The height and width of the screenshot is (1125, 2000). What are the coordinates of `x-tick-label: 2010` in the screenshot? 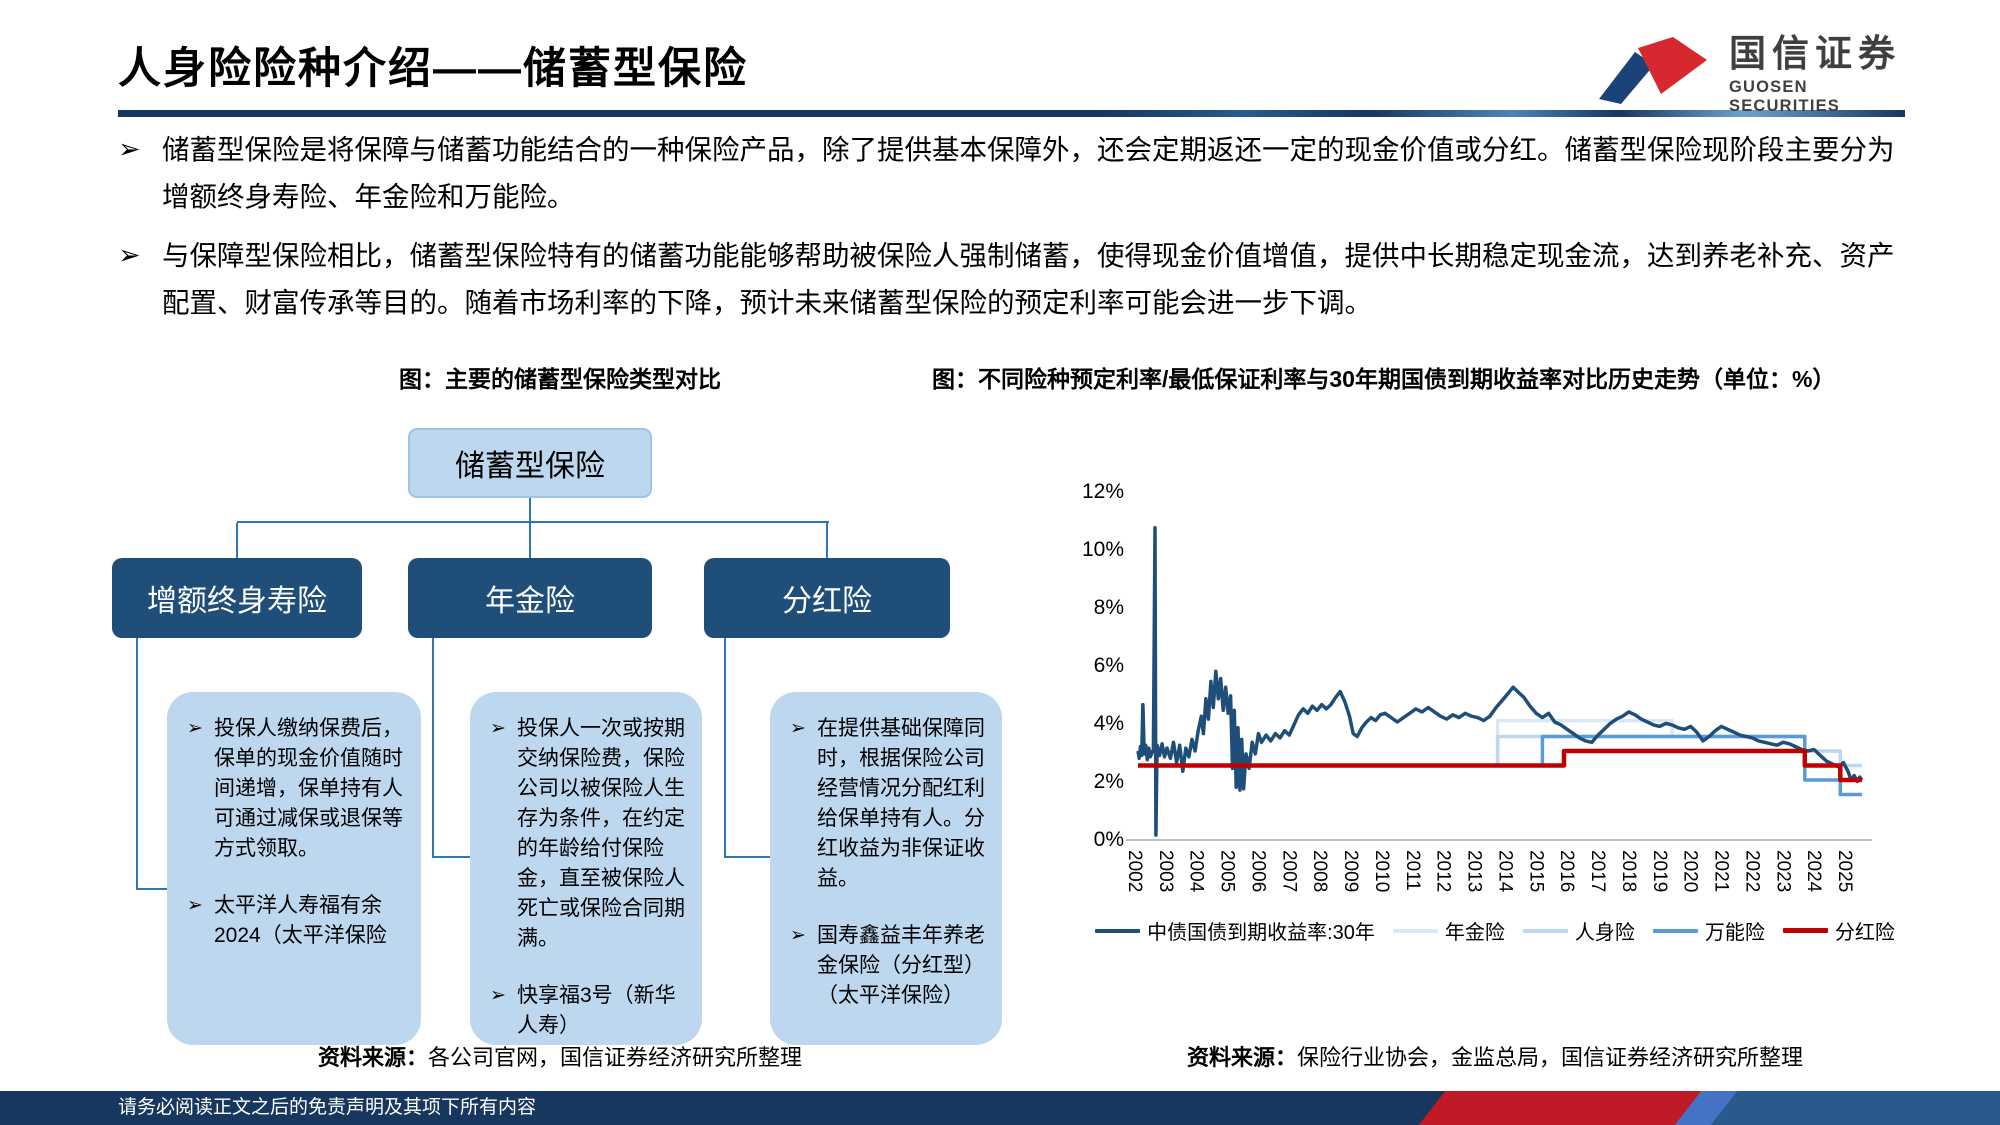 It's located at (1381, 871).